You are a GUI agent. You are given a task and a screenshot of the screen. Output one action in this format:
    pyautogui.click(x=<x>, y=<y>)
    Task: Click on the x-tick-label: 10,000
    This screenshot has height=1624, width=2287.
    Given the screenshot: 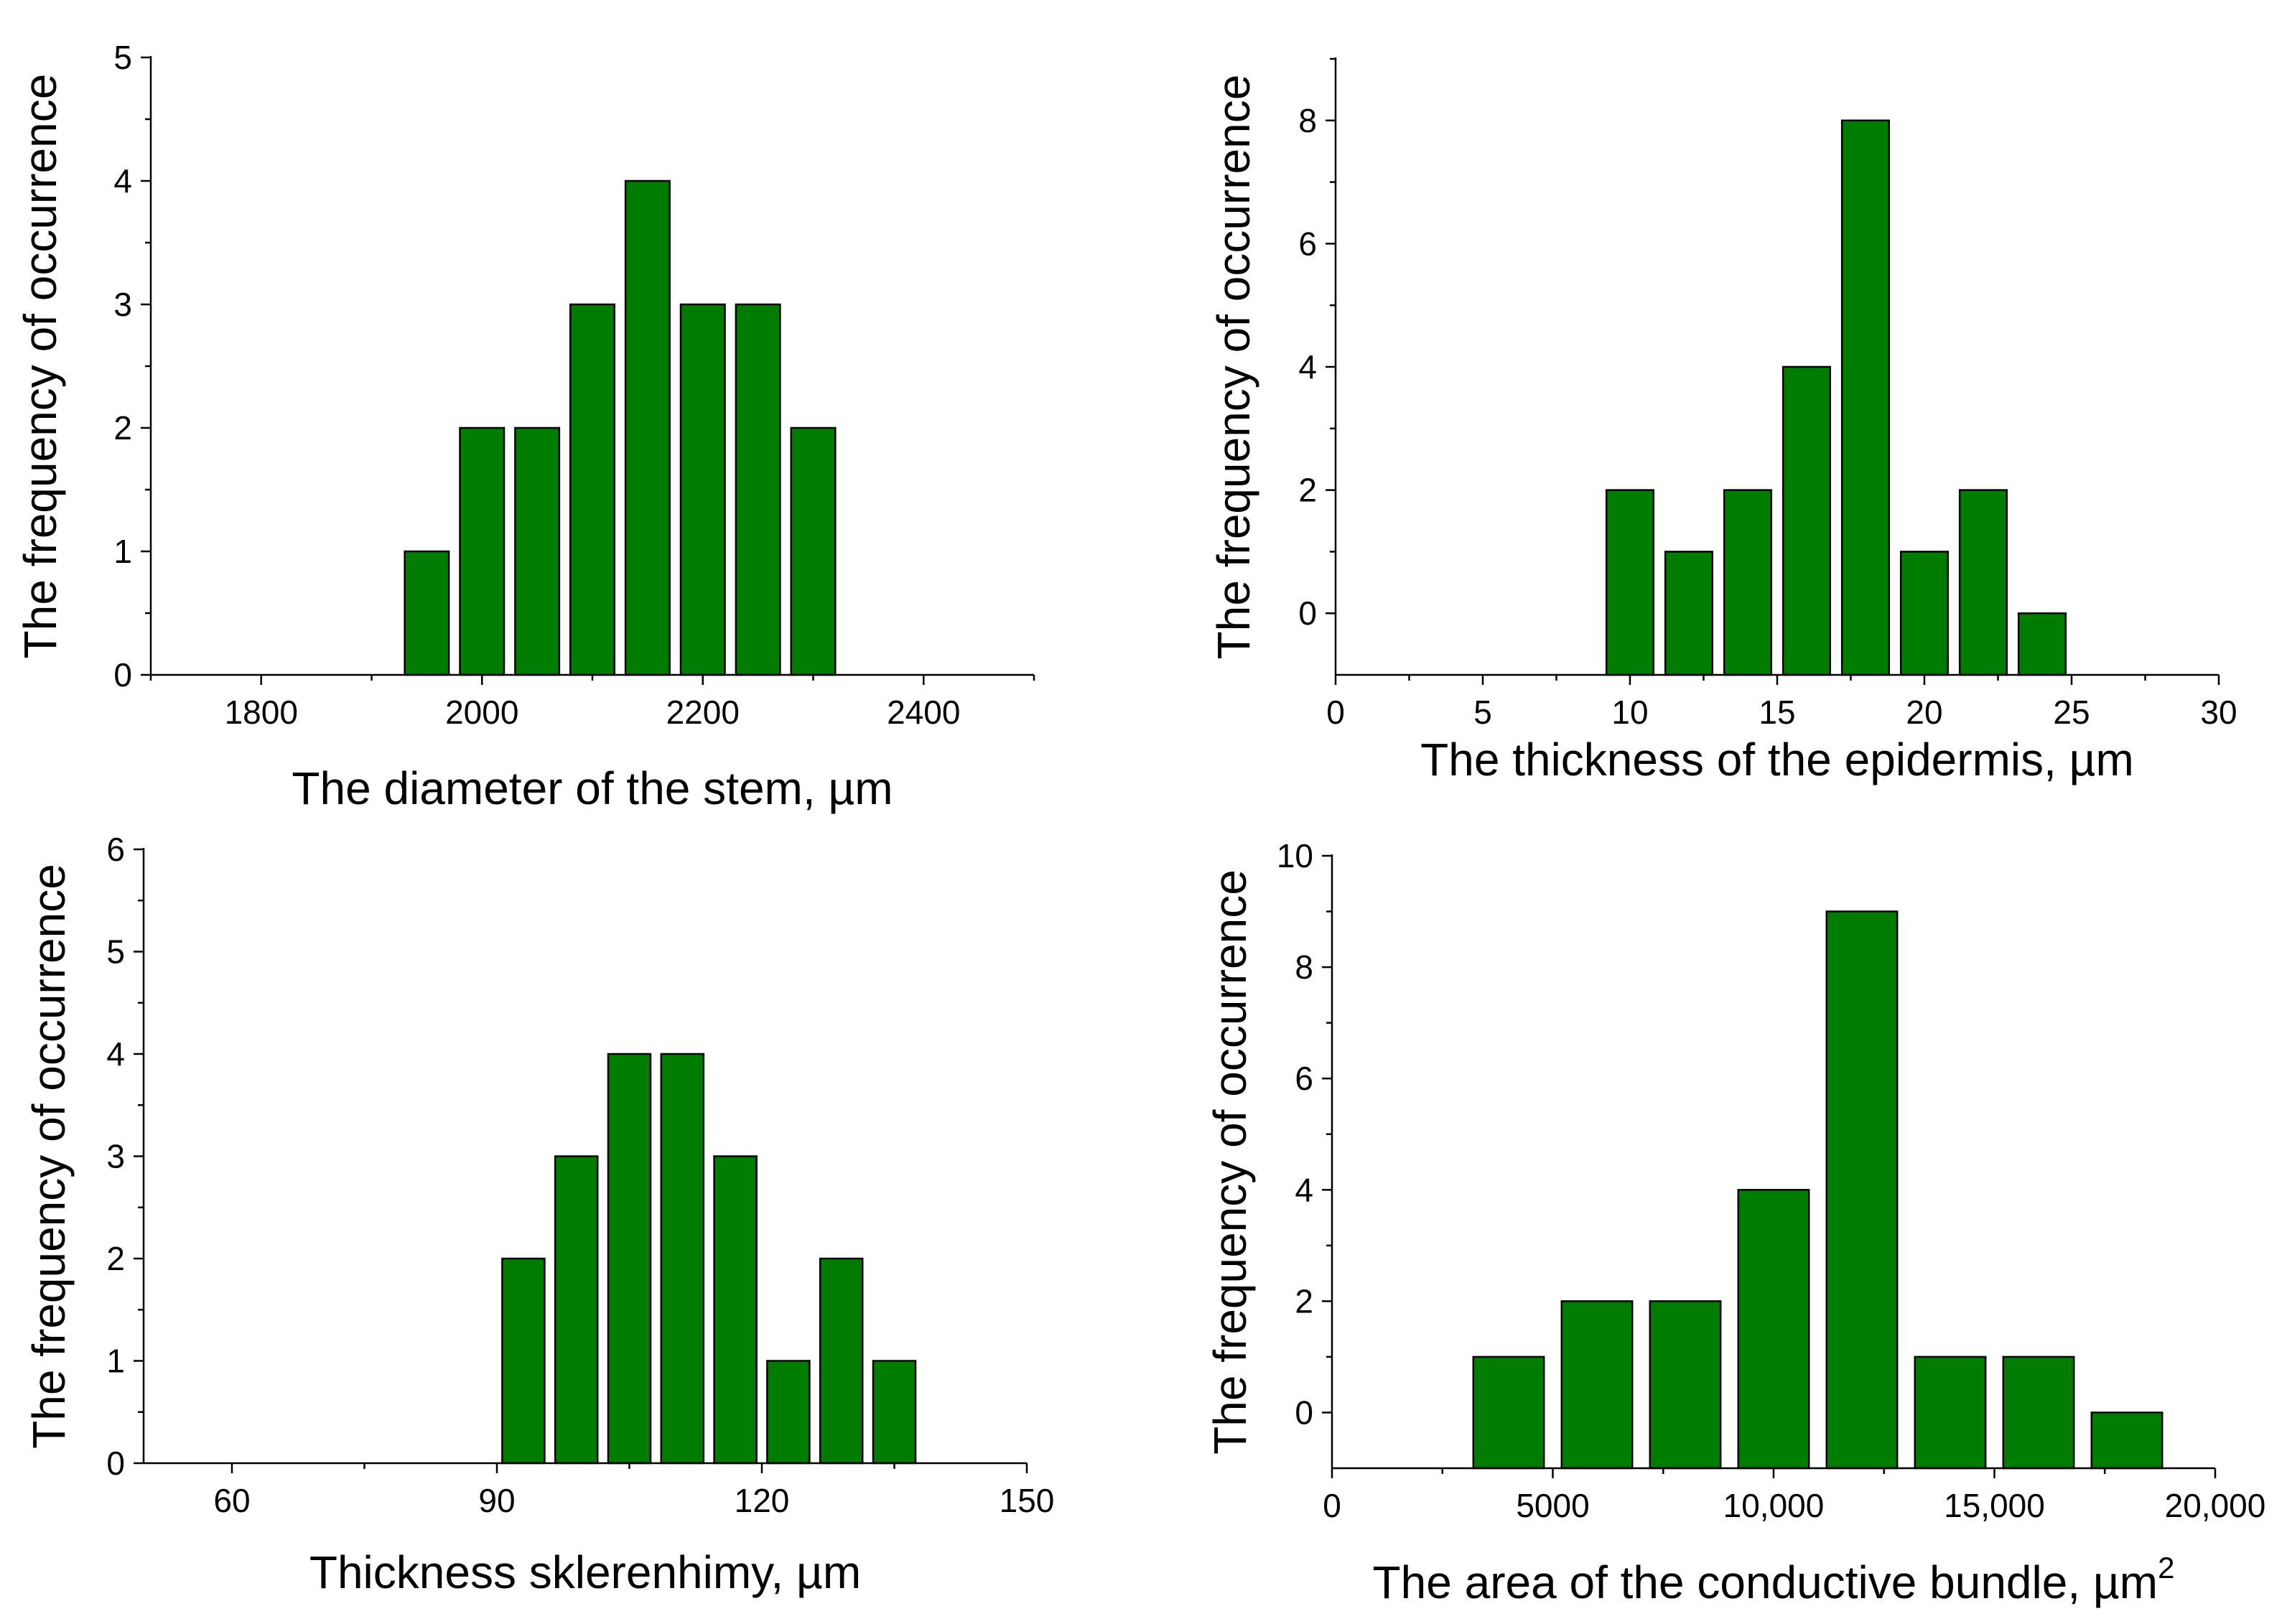 What is the action you would take?
    pyautogui.click(x=1774, y=1505)
    